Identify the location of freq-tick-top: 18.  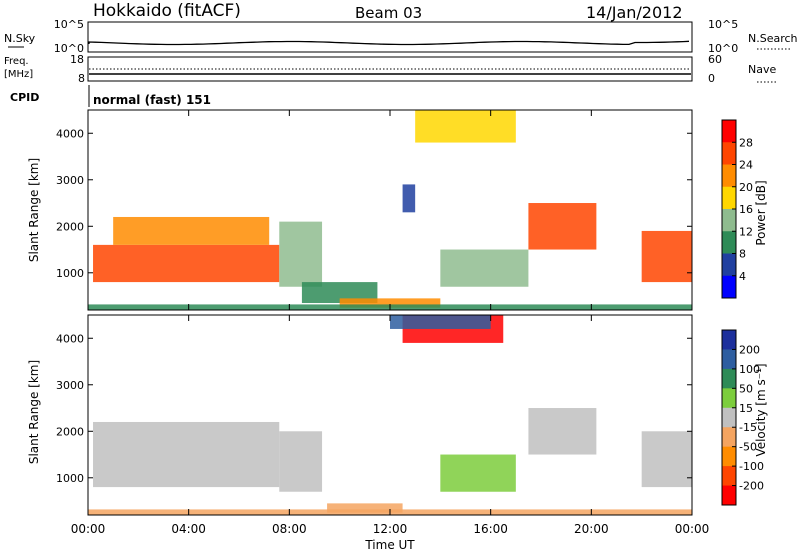
(77, 59).